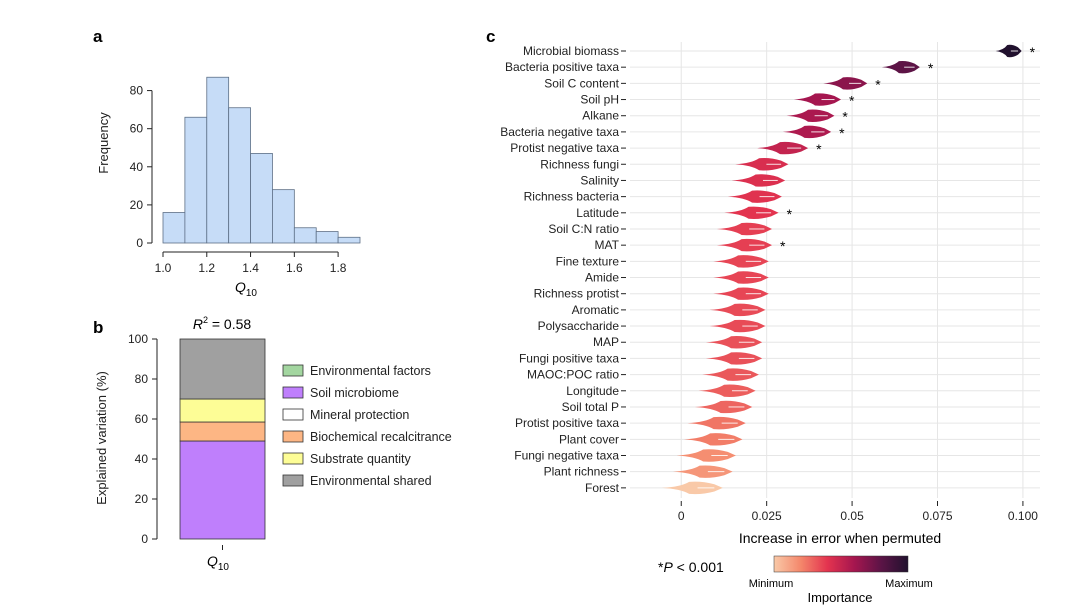 Image resolution: width=1080 pixels, height=610 pixels. I want to click on colorbar-max-label: Maximum, so click(909, 584).